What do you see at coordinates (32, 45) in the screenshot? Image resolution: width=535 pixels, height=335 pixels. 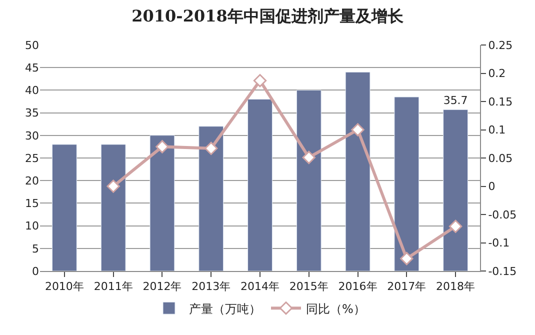 I see `y-tick-label: 50` at bounding box center [32, 45].